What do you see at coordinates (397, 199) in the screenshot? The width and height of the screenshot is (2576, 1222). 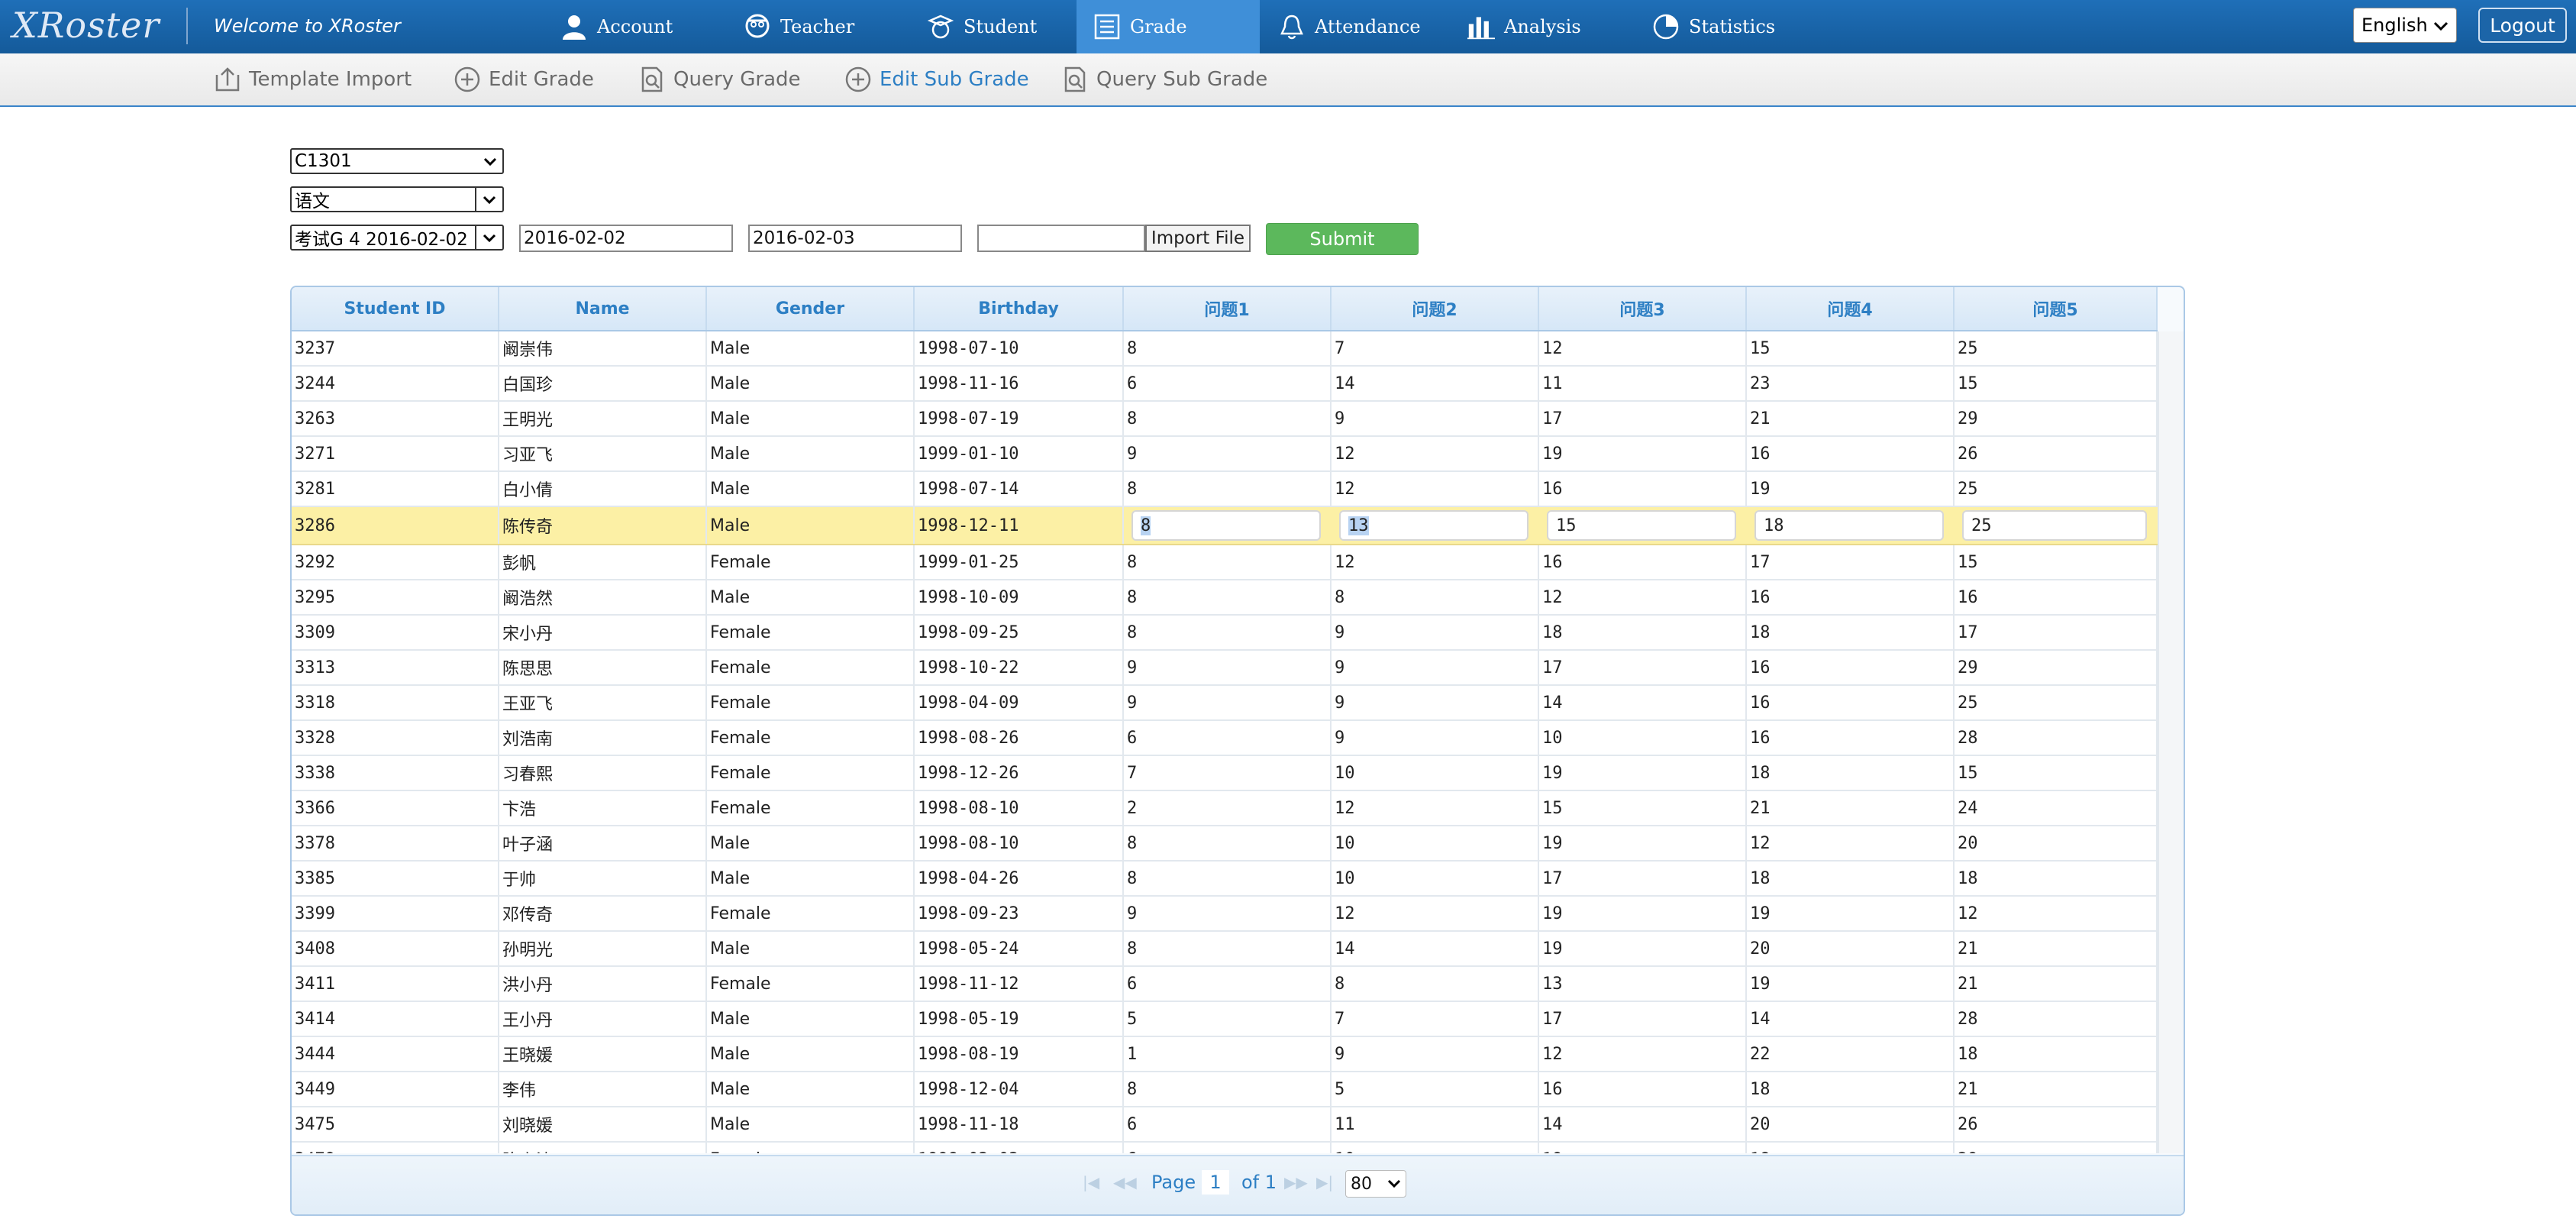 I see `subject-select: 语文` at bounding box center [397, 199].